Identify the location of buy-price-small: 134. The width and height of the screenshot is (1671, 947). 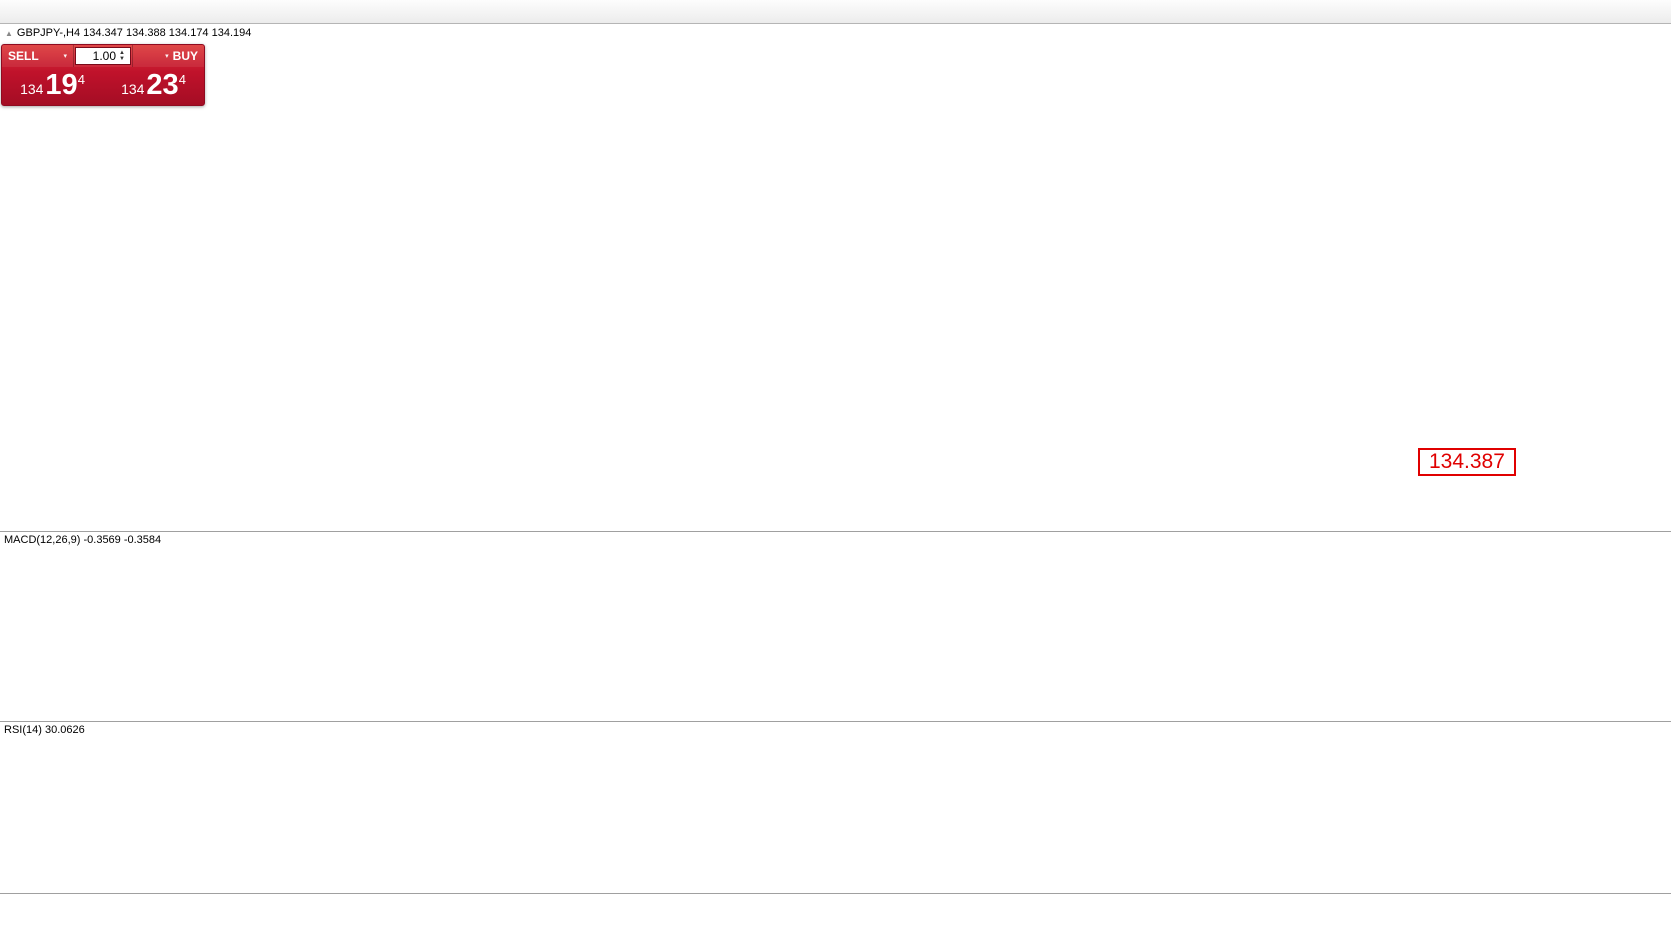
(133, 89).